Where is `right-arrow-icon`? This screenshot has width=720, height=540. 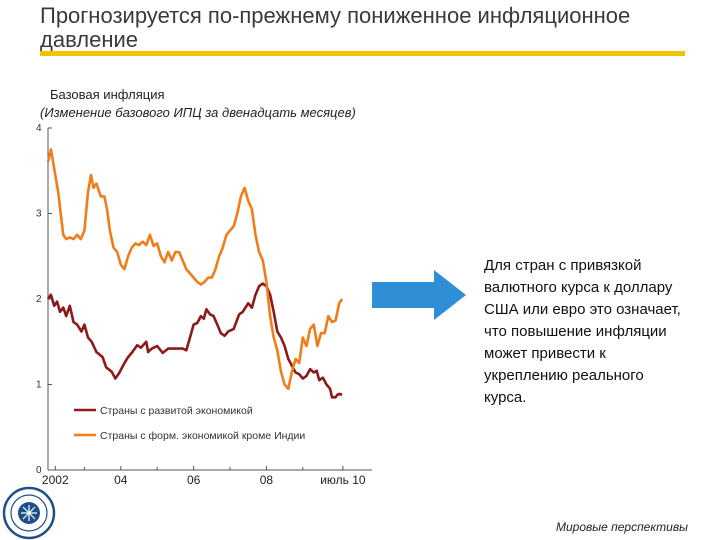 right-arrow-icon is located at coordinates (419, 295).